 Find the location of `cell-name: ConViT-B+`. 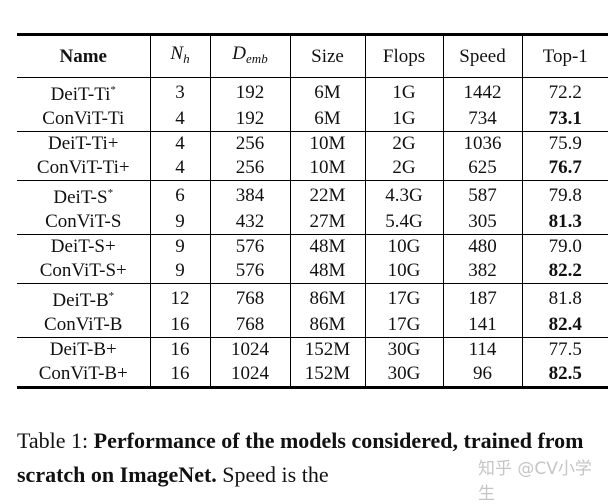

cell-name: ConViT-B+ is located at coordinates (83, 374).